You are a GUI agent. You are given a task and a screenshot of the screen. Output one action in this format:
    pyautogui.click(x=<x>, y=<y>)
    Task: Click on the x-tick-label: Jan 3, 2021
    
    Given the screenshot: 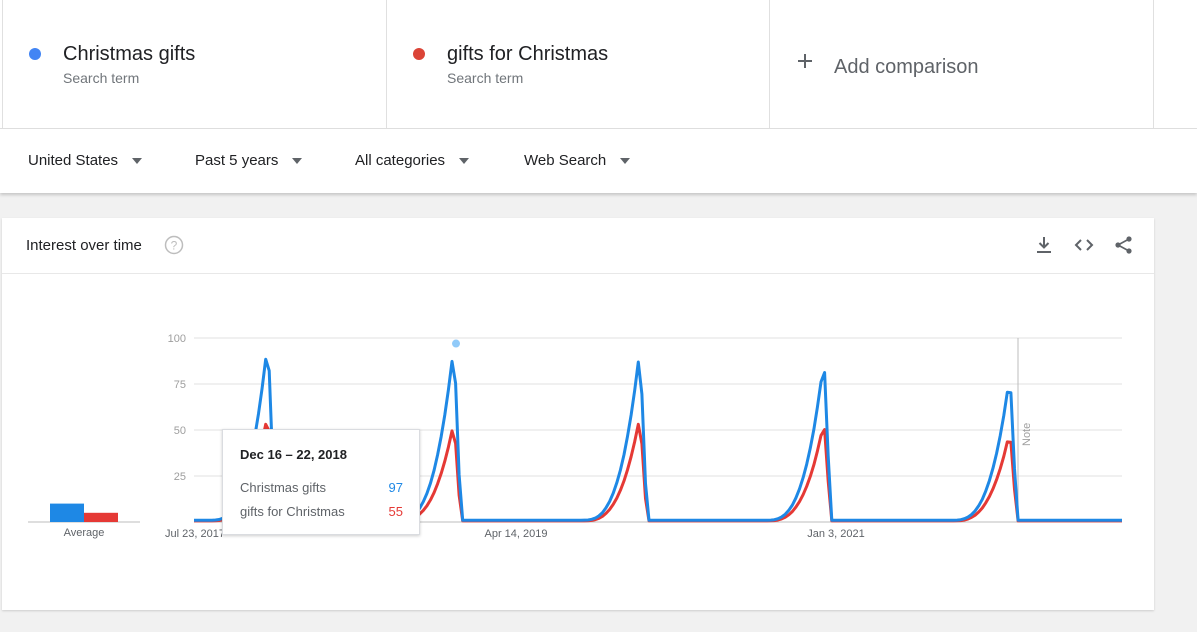 What is the action you would take?
    pyautogui.click(x=836, y=534)
    